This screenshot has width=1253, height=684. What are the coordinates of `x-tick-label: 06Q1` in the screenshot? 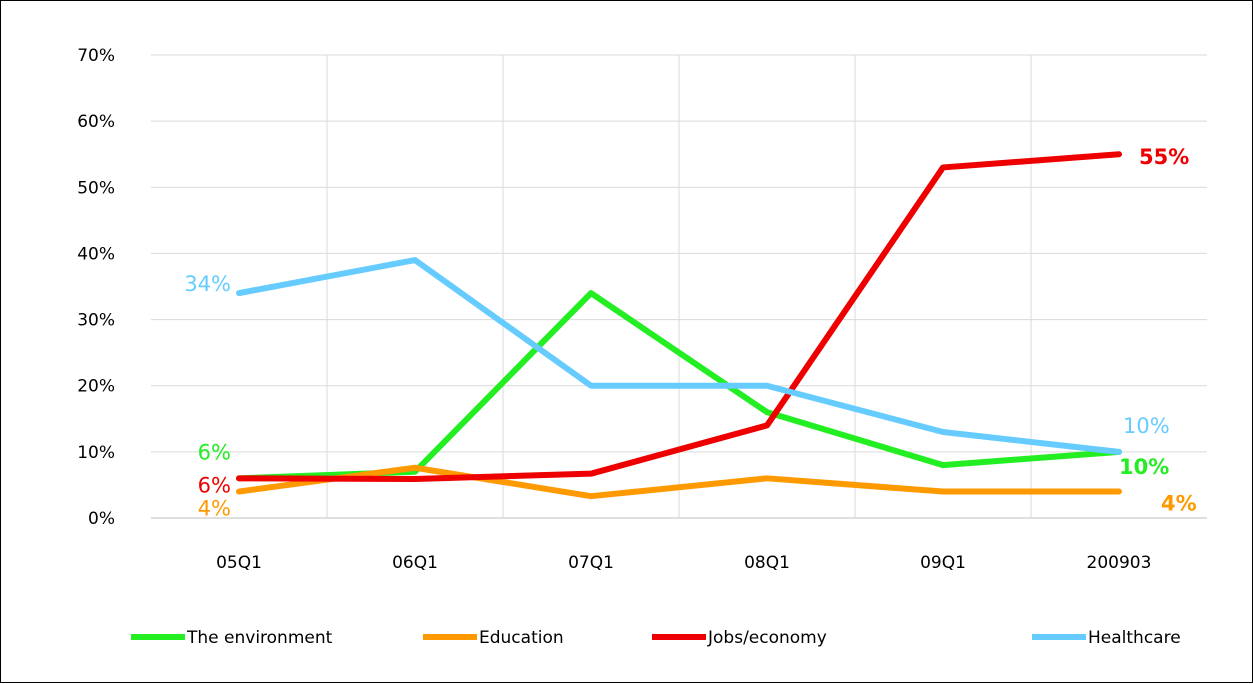 It's located at (415, 563).